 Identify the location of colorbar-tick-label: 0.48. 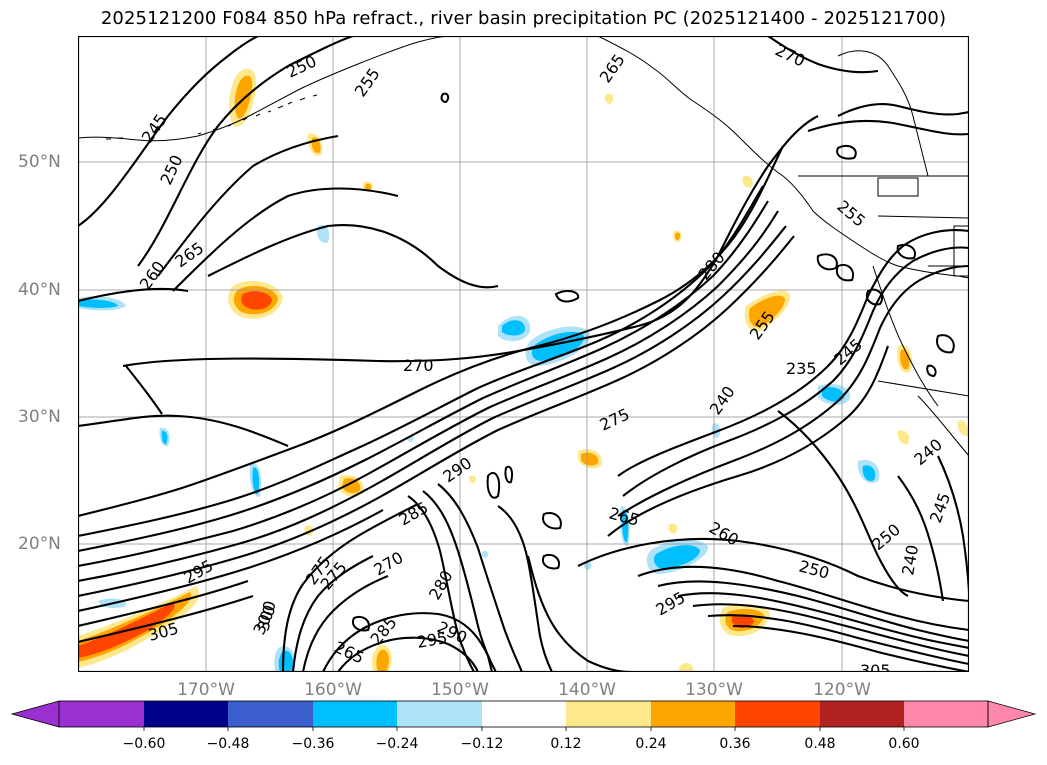
(820, 744).